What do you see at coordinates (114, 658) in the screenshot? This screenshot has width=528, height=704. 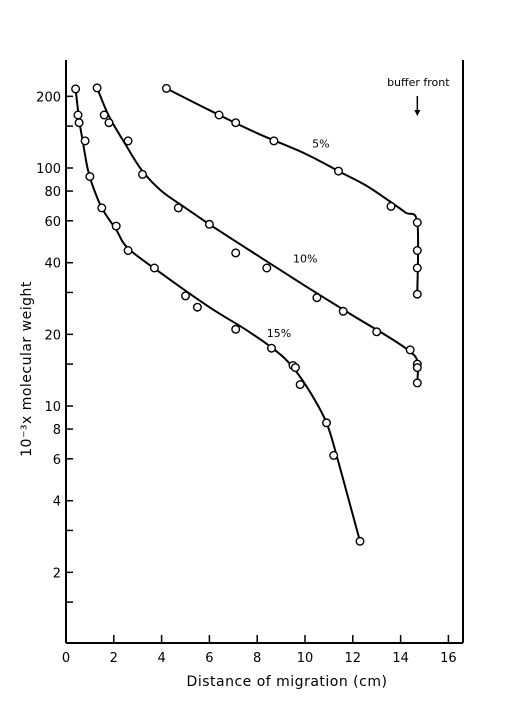 I see `x-tick-label: 2` at bounding box center [114, 658].